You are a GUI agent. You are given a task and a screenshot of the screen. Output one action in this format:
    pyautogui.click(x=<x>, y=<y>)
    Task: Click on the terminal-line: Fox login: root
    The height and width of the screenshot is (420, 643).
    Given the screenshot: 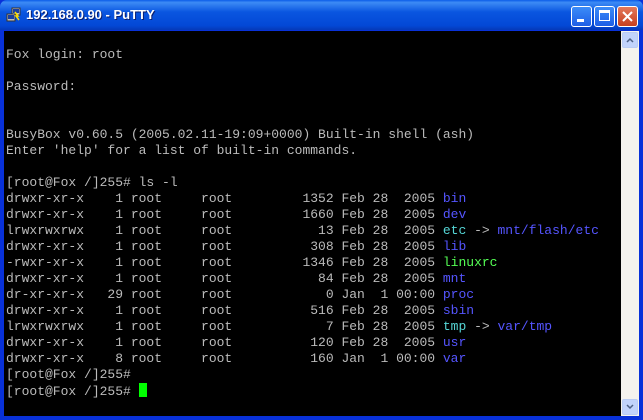 What is the action you would take?
    pyautogui.click(x=312, y=55)
    